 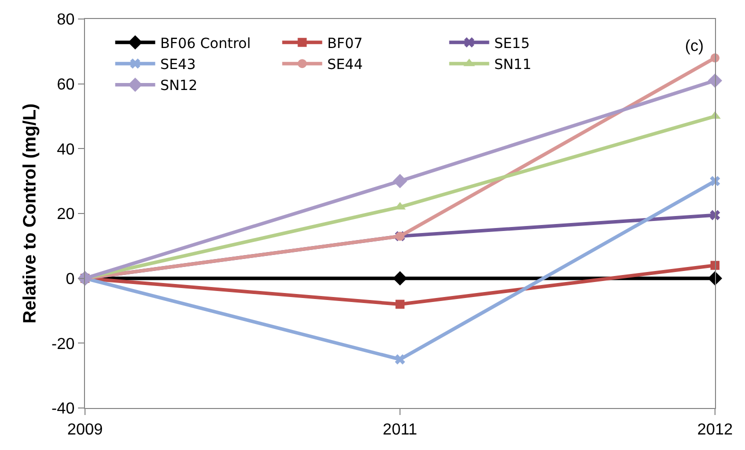 What do you see at coordinates (63, 409) in the screenshot?
I see `y-tick-label: -40` at bounding box center [63, 409].